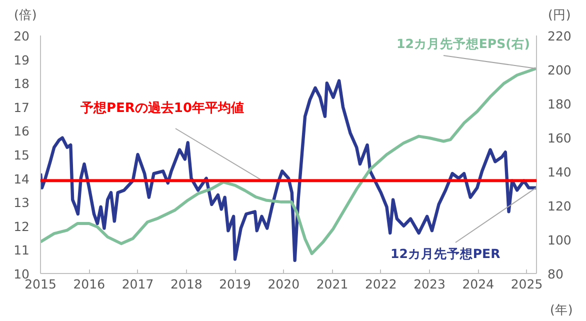 This screenshot has width=586, height=321. Describe the element at coordinates (560, 172) in the screenshot. I see `y2-tick-label: 140` at that location.